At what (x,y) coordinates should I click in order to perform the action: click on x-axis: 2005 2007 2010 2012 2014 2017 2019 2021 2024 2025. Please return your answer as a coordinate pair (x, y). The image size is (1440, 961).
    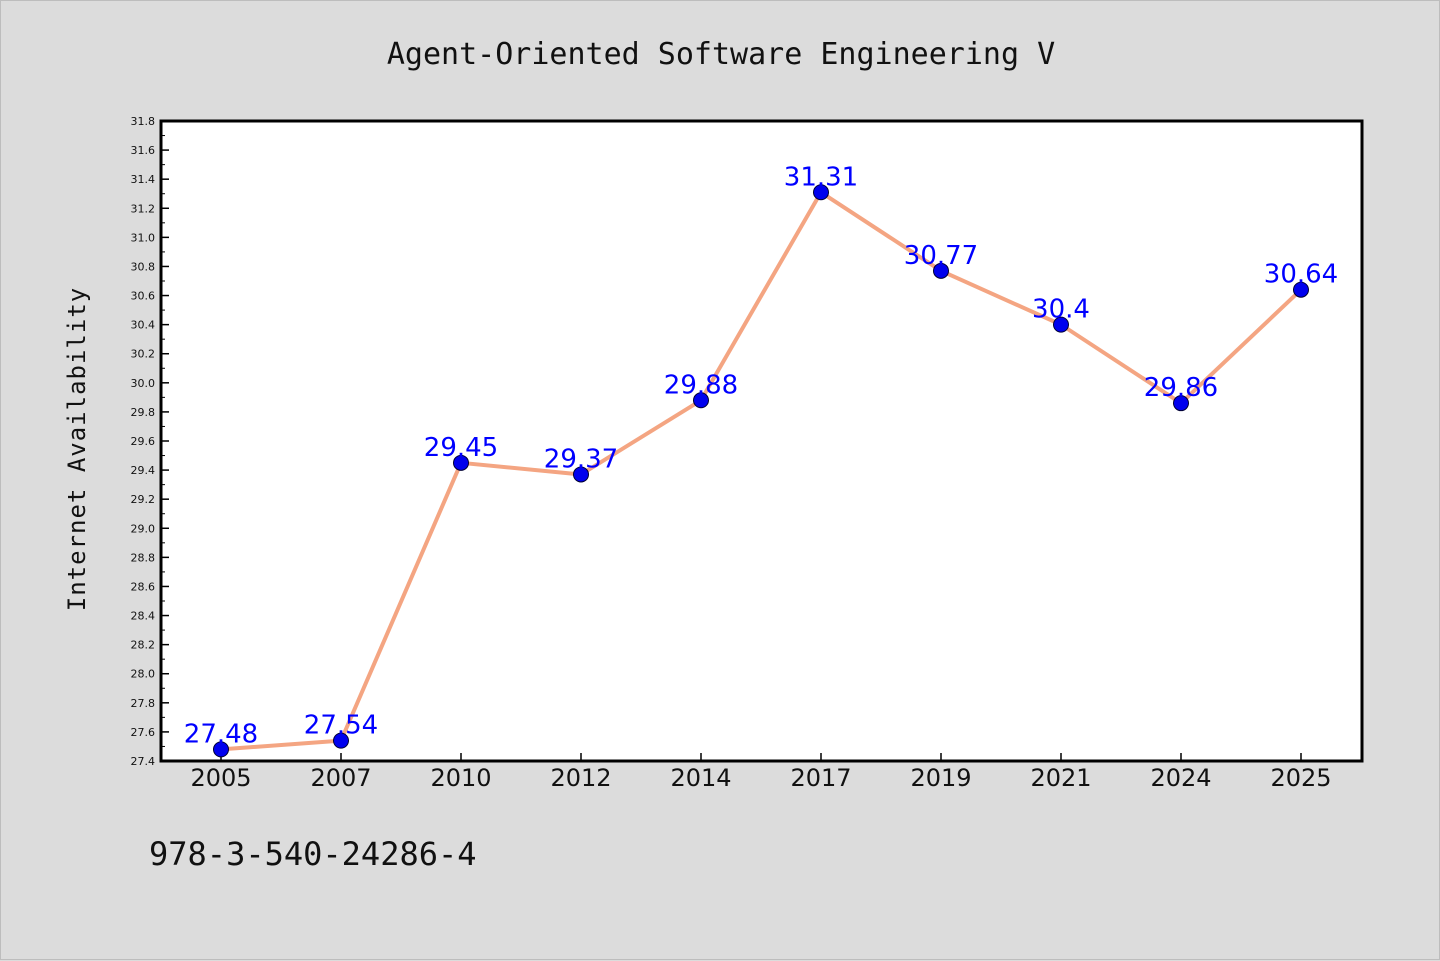
    Looking at the image, I should click on (761, 772).